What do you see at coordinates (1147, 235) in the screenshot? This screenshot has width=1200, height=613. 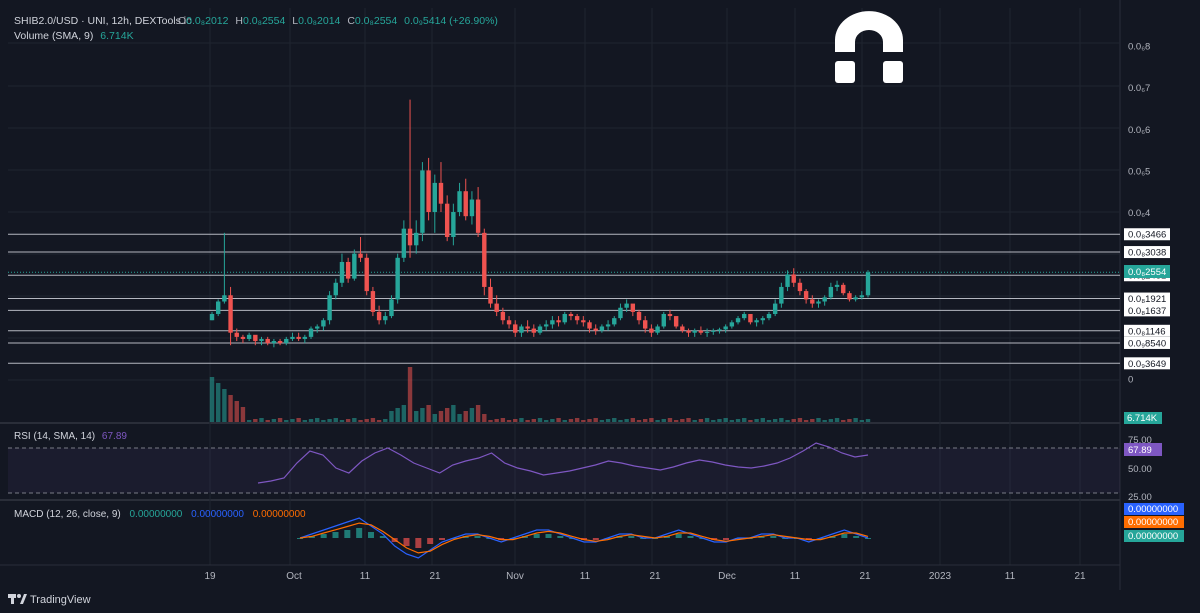 I see `level-label: 0.0₈3466` at bounding box center [1147, 235].